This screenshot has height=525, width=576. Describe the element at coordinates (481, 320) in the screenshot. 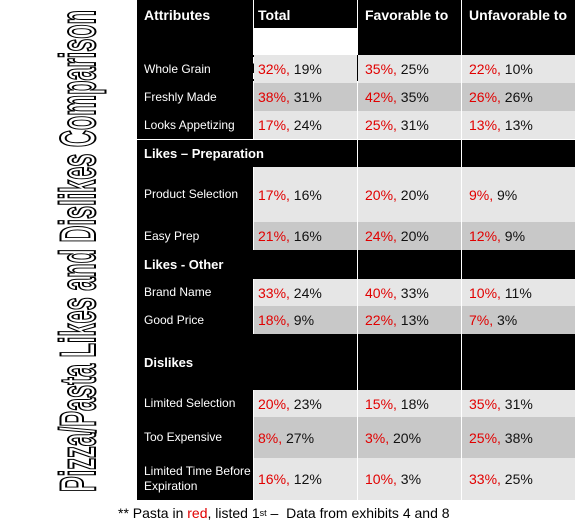

I see `pasta-value: 7%,` at that location.